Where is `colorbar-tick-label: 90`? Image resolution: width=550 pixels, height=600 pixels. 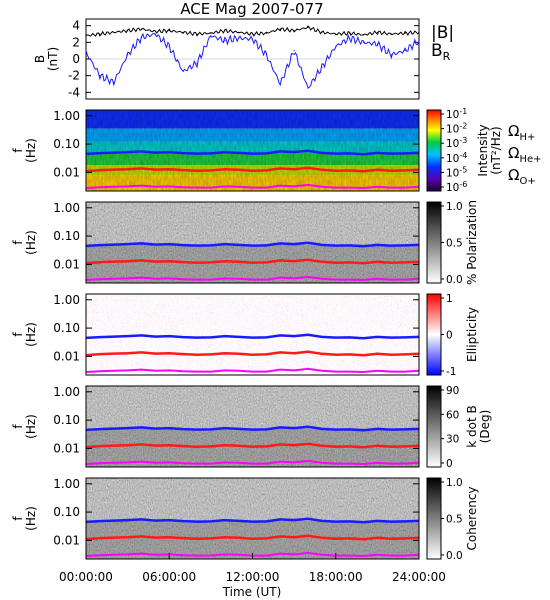 colorbar-tick-label: 90 is located at coordinates (452, 391).